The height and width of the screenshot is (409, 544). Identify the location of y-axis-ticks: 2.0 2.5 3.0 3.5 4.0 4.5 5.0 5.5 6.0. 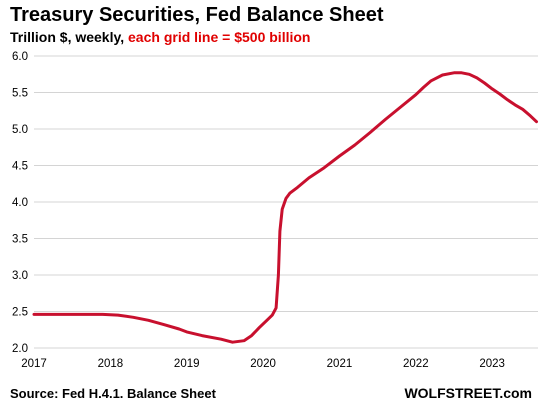
(20, 203).